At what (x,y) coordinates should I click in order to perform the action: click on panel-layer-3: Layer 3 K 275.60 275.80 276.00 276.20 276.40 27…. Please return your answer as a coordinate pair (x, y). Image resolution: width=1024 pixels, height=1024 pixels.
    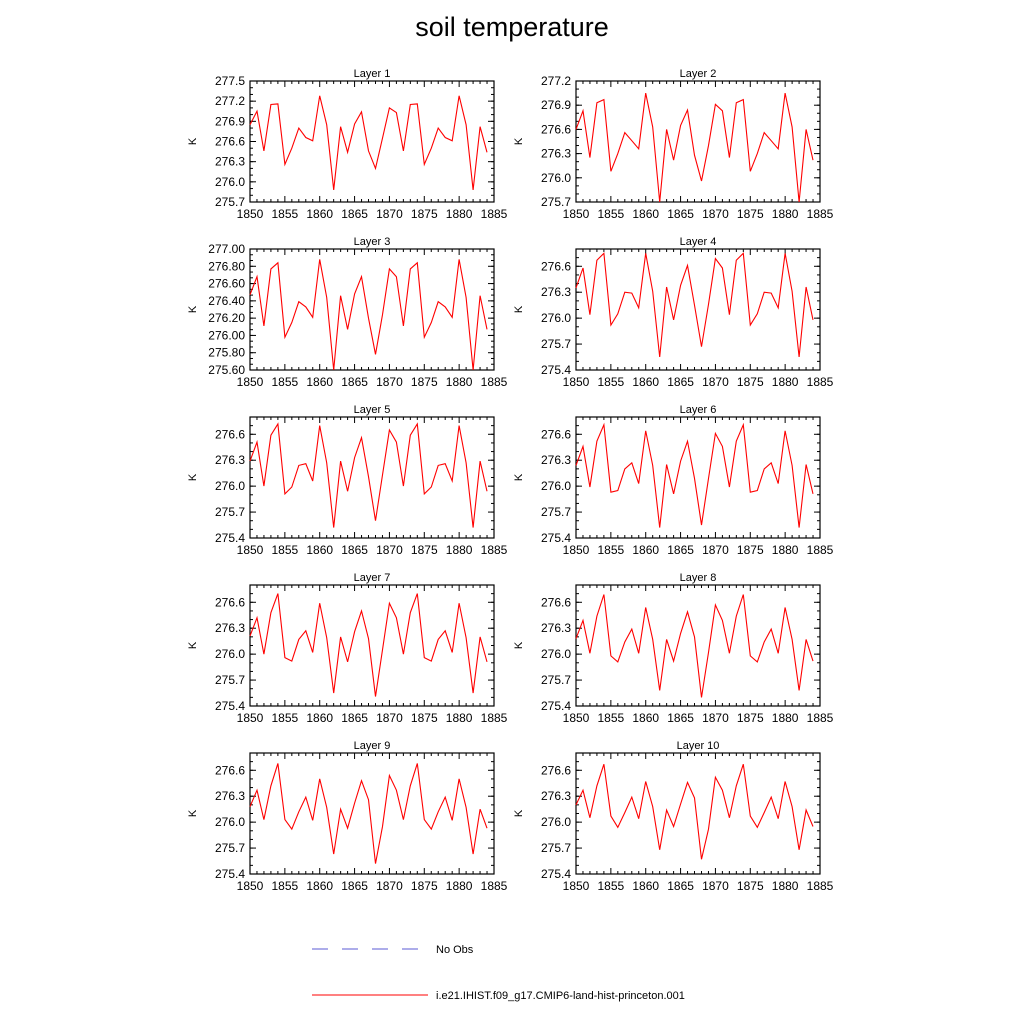
    Looking at the image, I should click on (347, 312).